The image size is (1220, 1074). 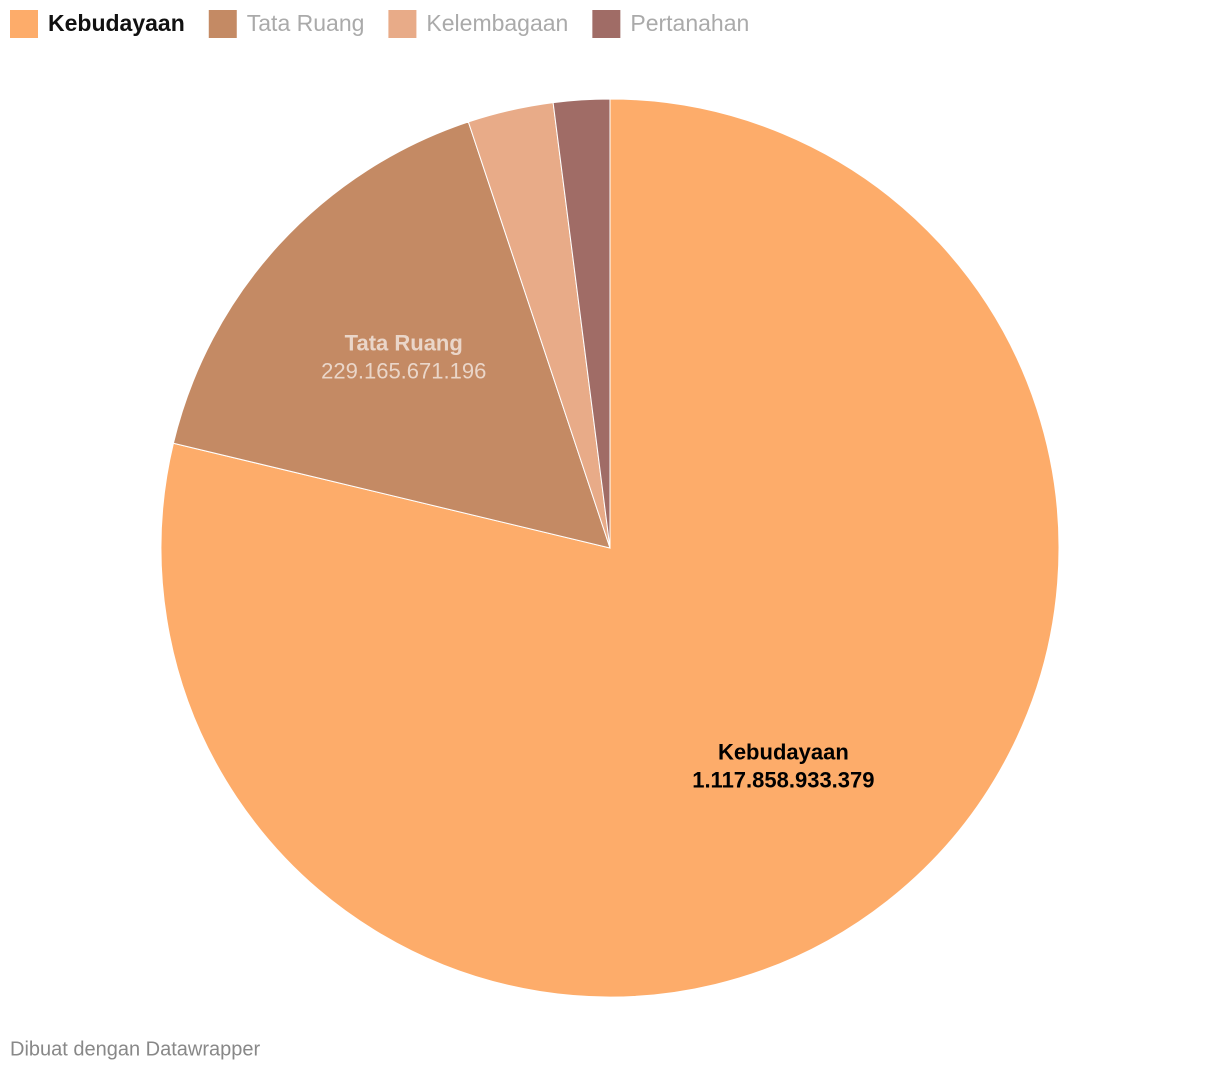 I want to click on legend-item: Kelembagaan, so click(x=478, y=24).